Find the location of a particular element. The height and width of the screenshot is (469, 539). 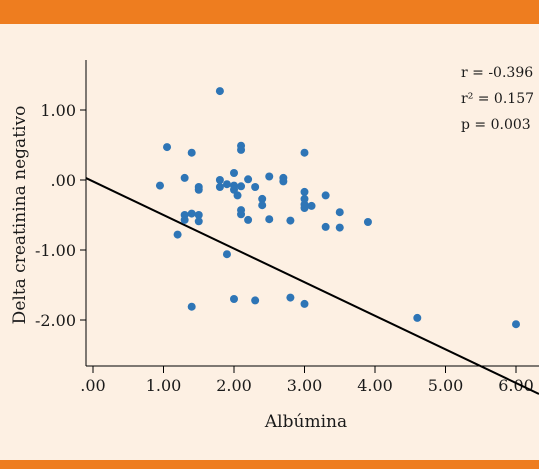

y-tick-label: 1.00 is located at coordinates (58, 110).